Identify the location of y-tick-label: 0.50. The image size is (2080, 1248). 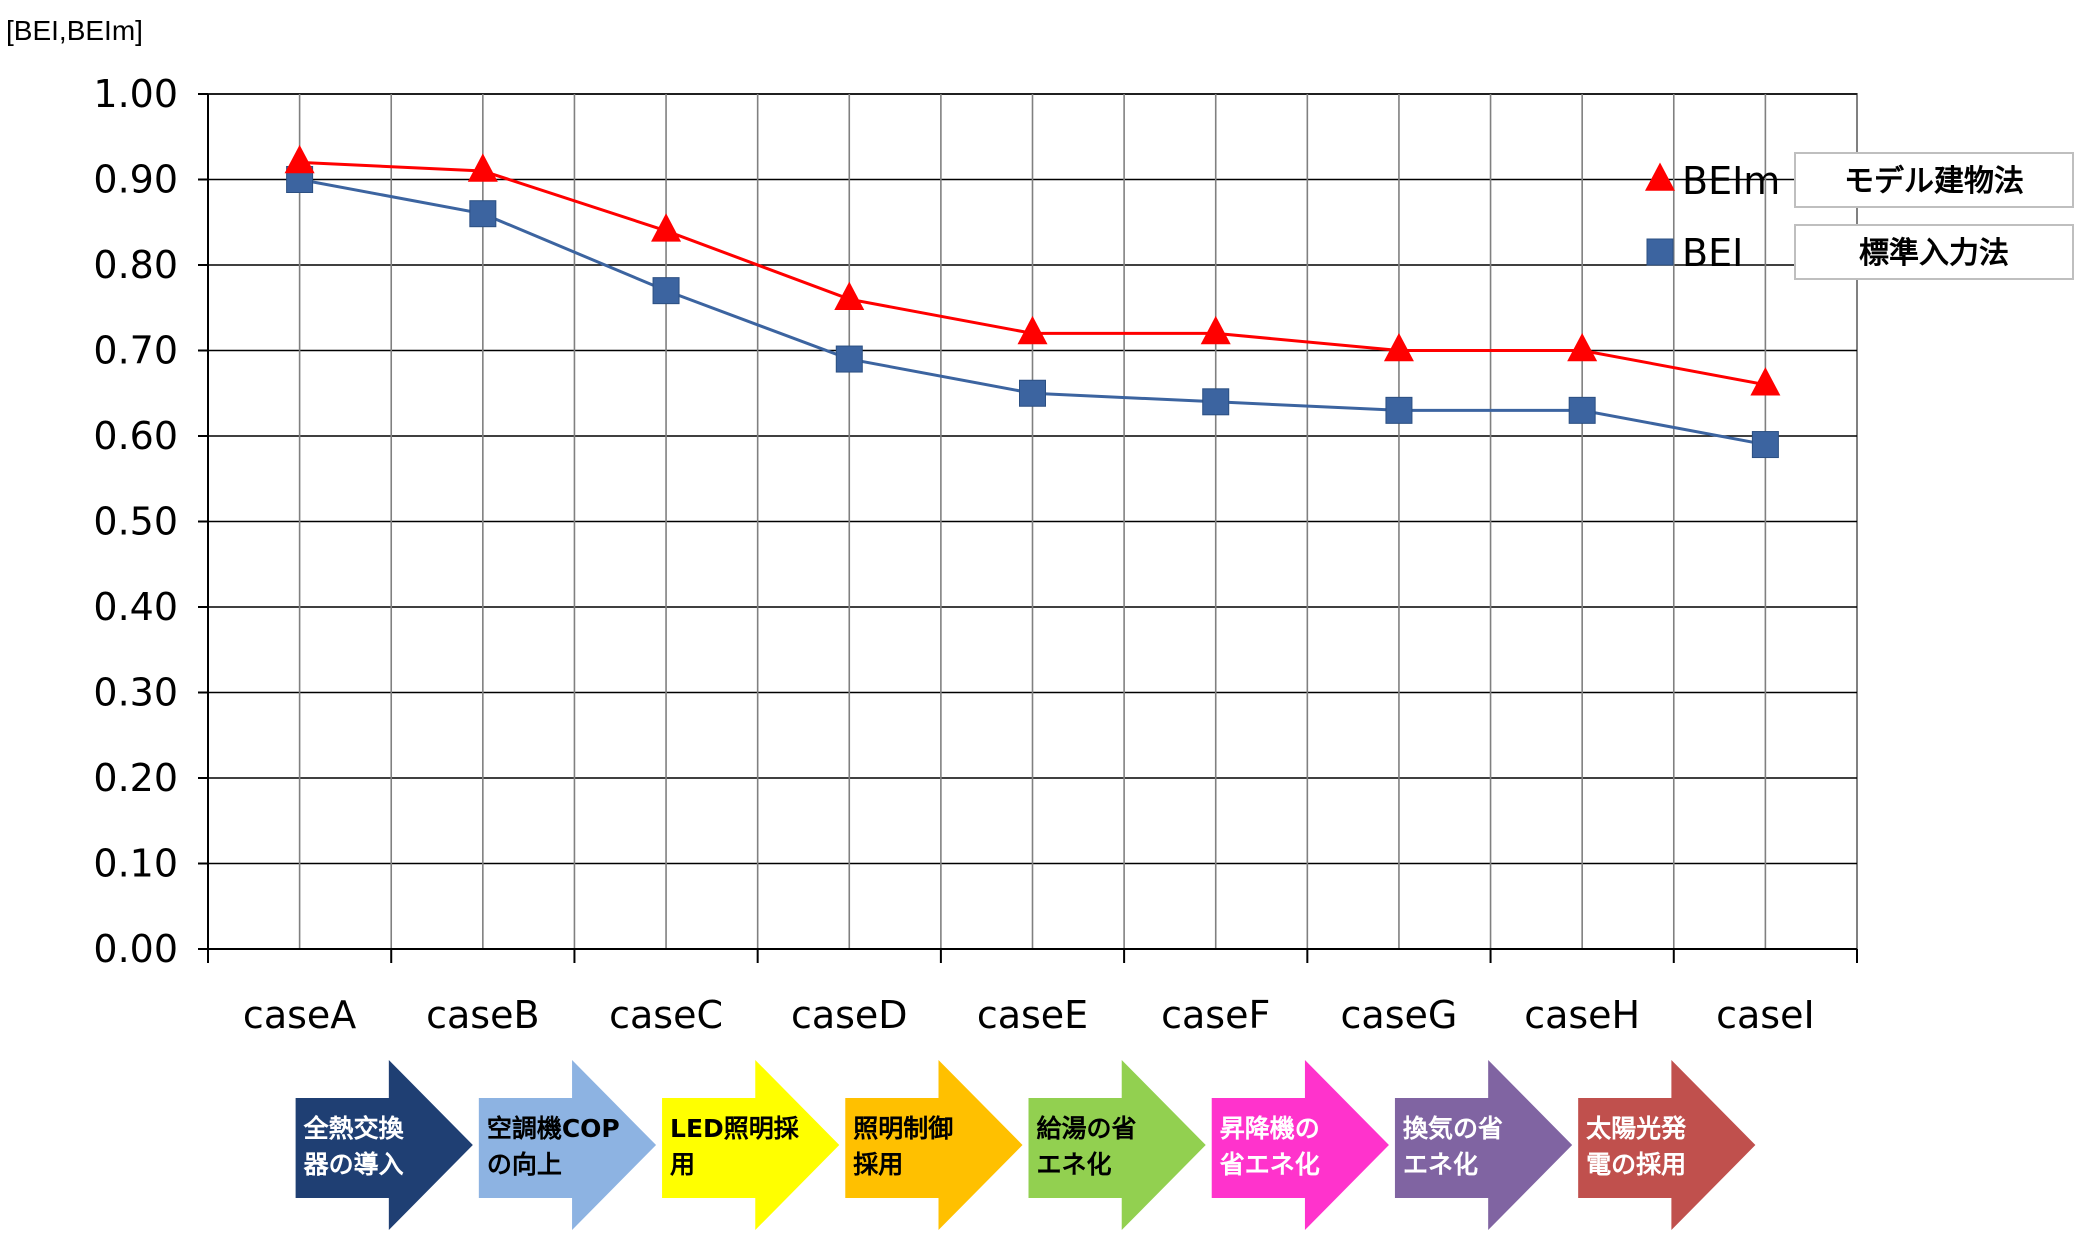
(135, 522).